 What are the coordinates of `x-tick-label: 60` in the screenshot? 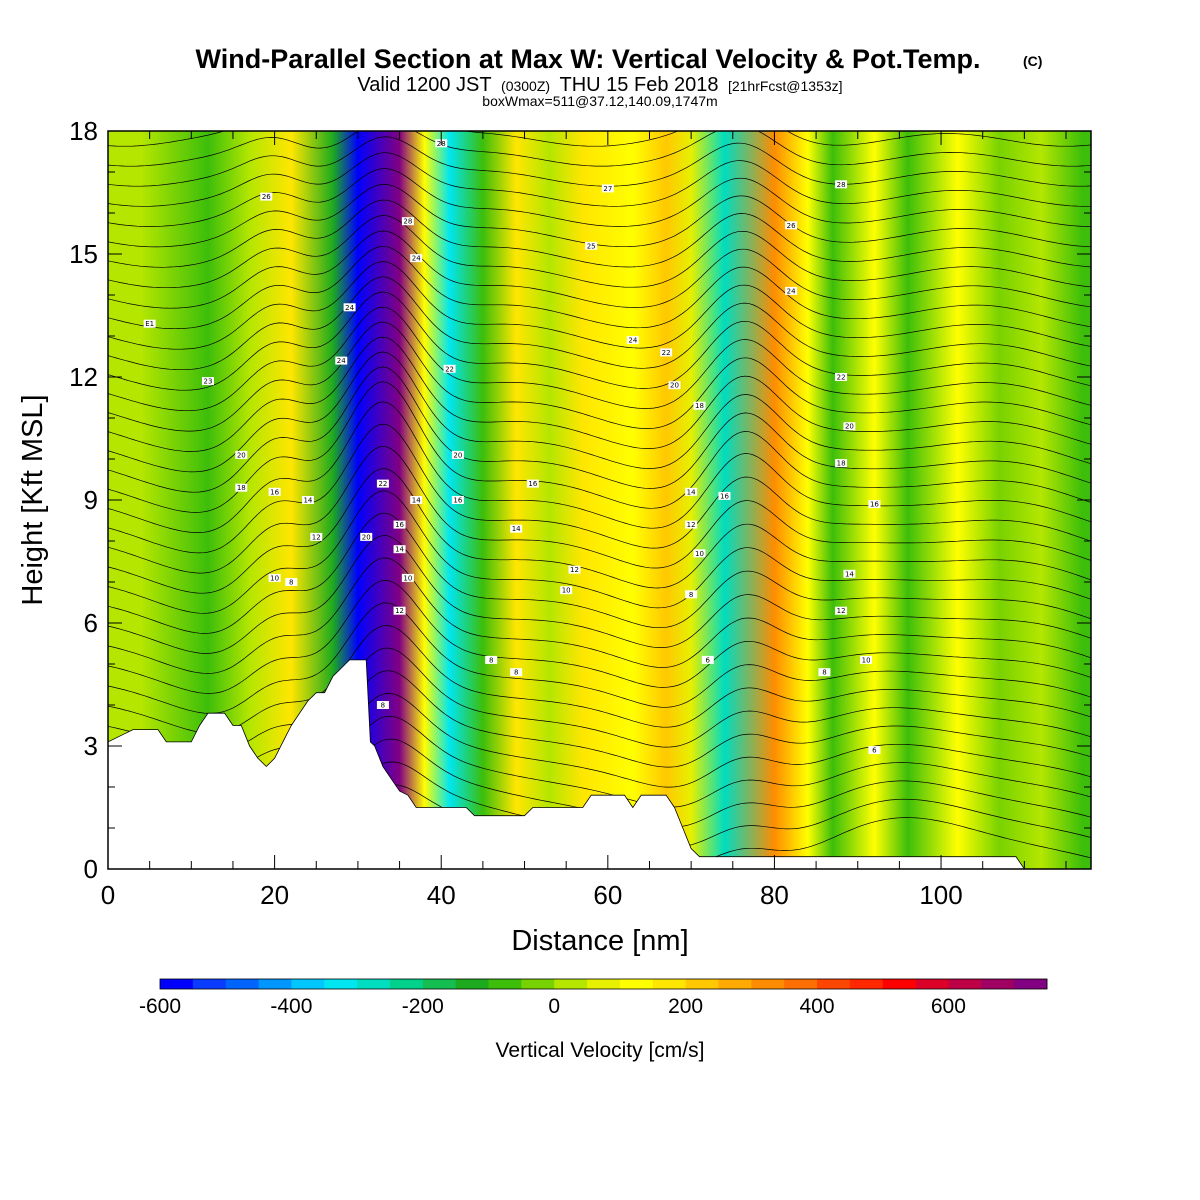 It's located at (607, 895).